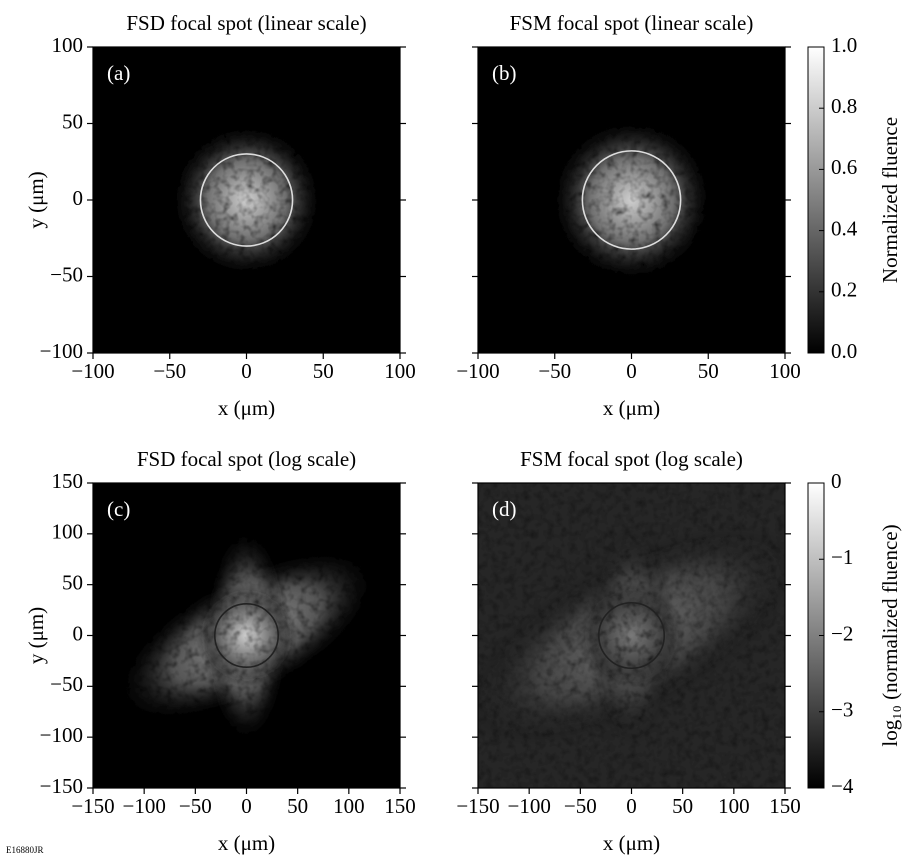 The width and height of the screenshot is (912, 857). I want to click on colorbar-tick-label: 0.6, so click(844, 167).